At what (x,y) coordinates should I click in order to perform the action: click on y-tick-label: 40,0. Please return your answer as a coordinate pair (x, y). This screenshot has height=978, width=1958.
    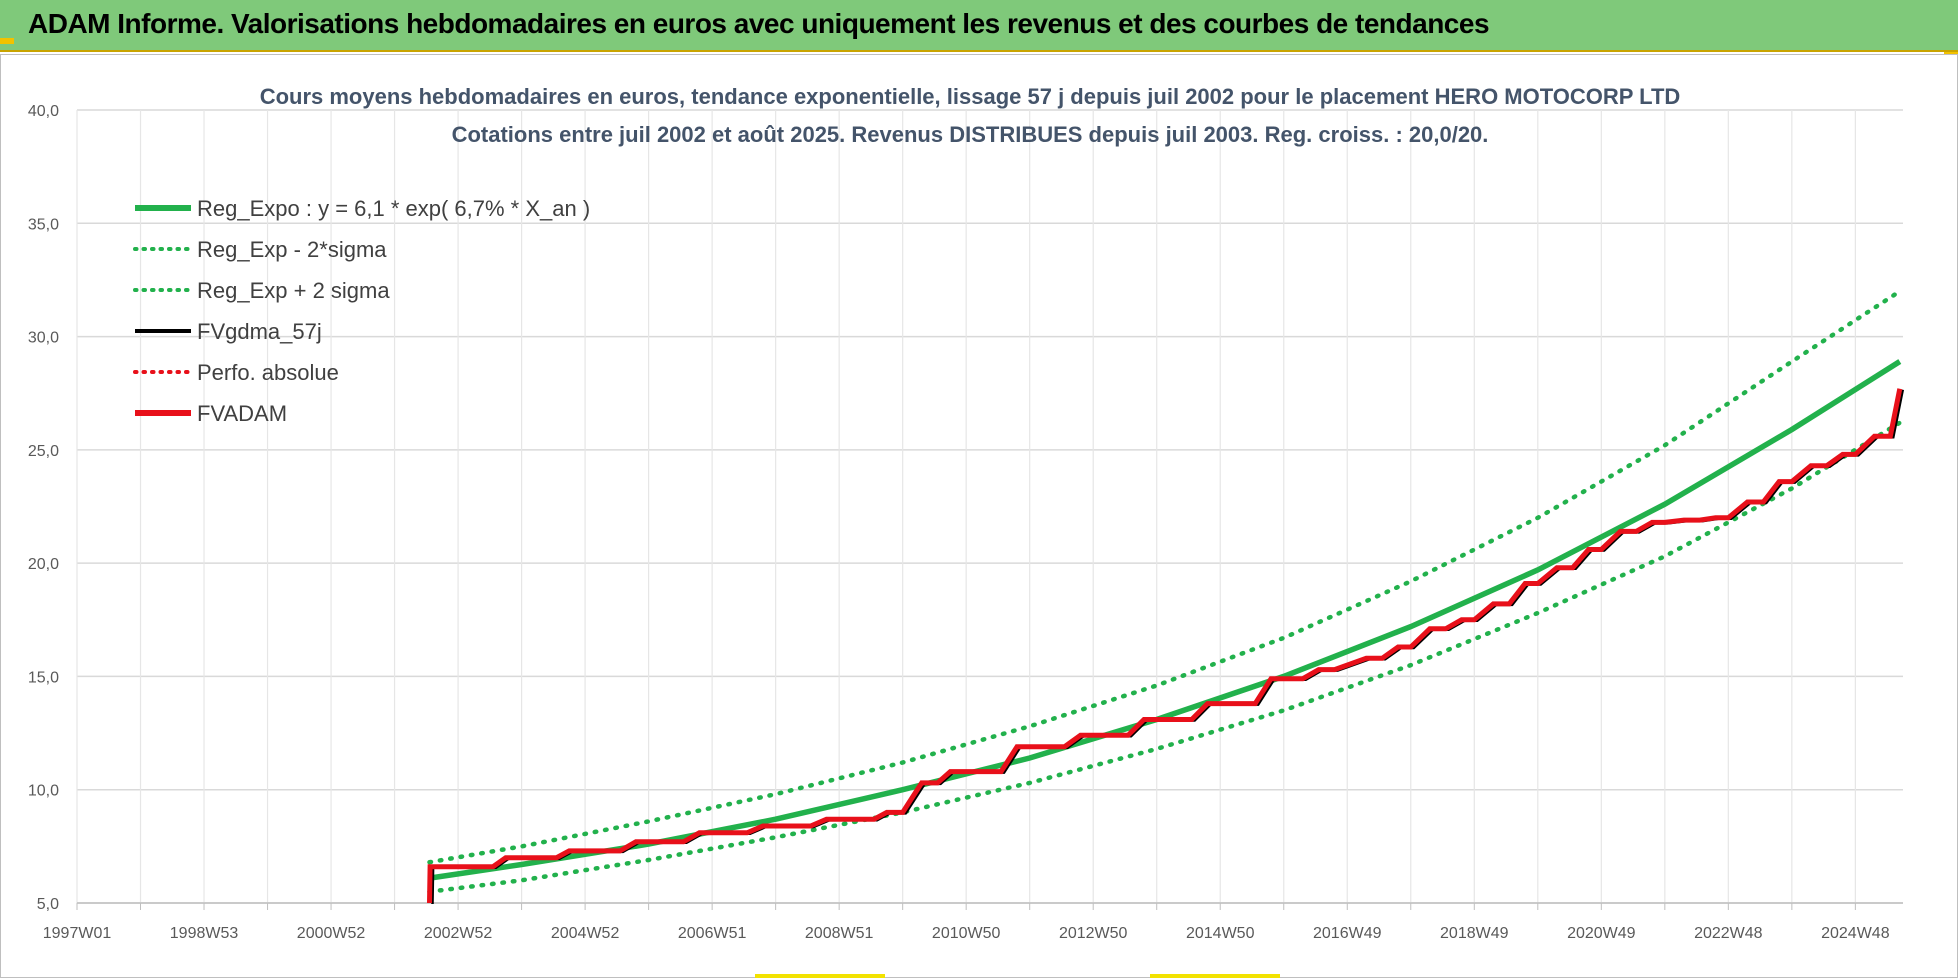
    Looking at the image, I should click on (43, 111).